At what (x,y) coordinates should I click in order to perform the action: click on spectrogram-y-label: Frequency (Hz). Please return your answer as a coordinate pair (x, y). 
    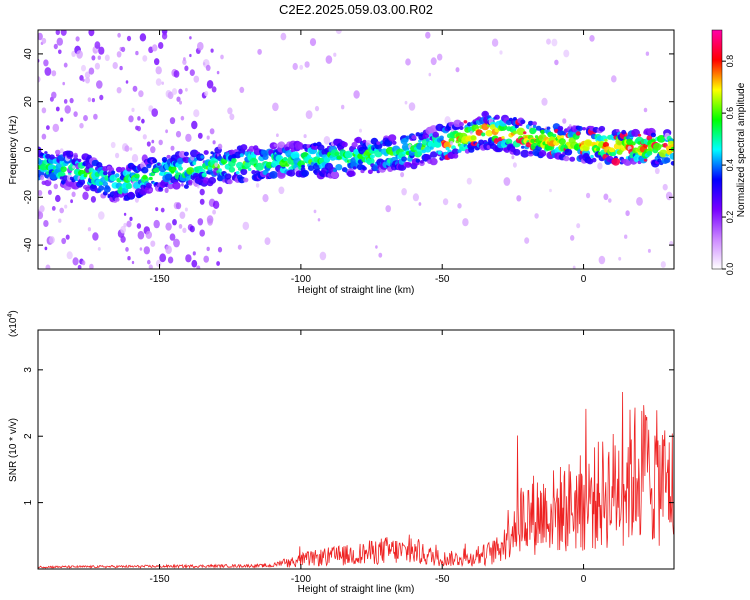
    Looking at the image, I should click on (13, 150).